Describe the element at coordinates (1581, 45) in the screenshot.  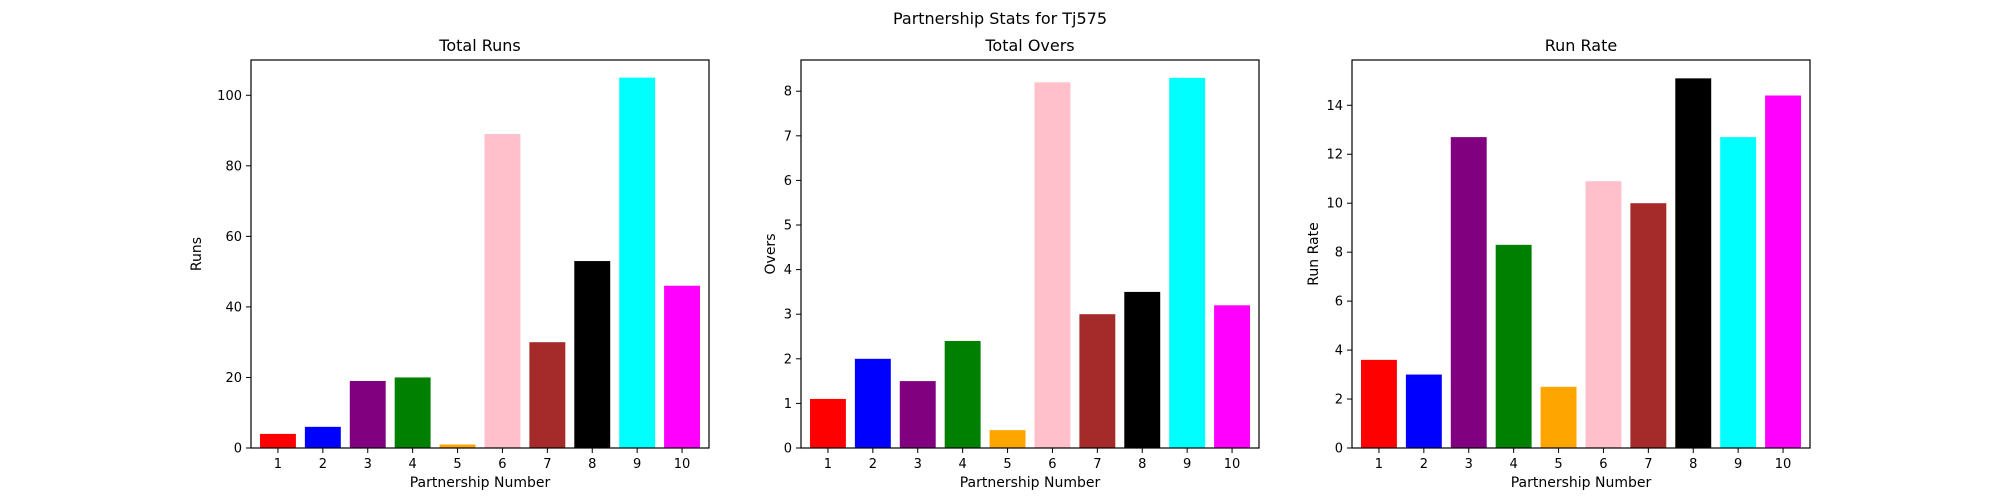
I see `subplot-title: Run Rate` at that location.